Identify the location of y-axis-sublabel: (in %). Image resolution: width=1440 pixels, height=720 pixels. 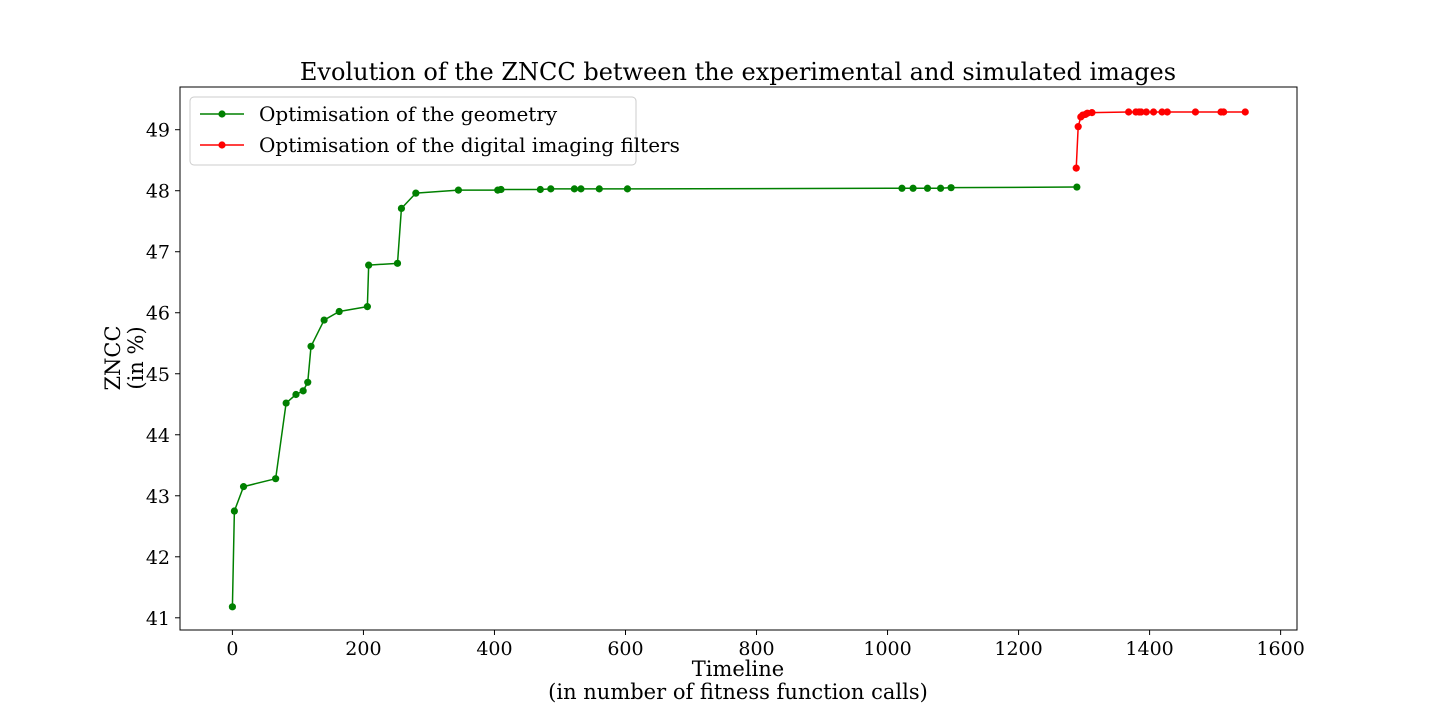
(136, 357).